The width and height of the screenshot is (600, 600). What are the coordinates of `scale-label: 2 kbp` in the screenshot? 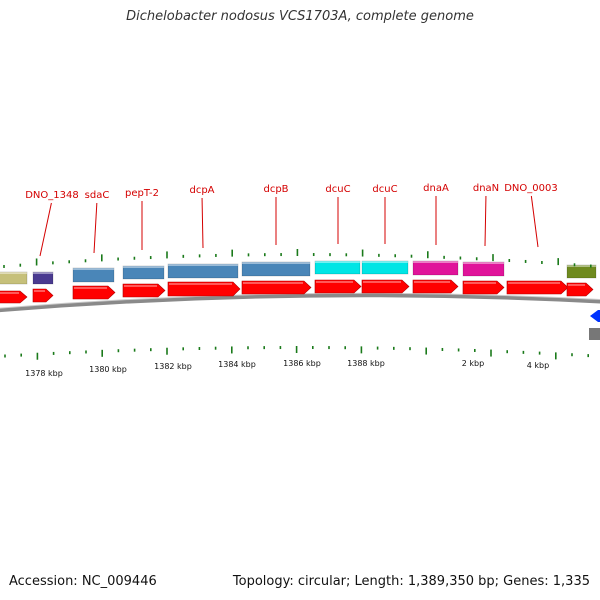 It's located at (473, 363).